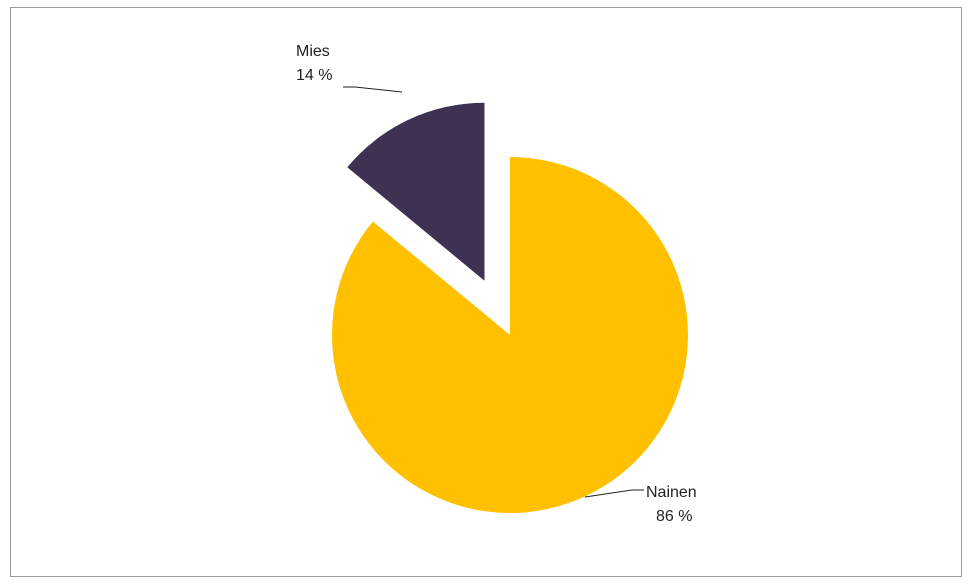 The image size is (972, 583). Describe the element at coordinates (671, 492) in the screenshot. I see `slice-label-nainen-name: Nainen` at that location.